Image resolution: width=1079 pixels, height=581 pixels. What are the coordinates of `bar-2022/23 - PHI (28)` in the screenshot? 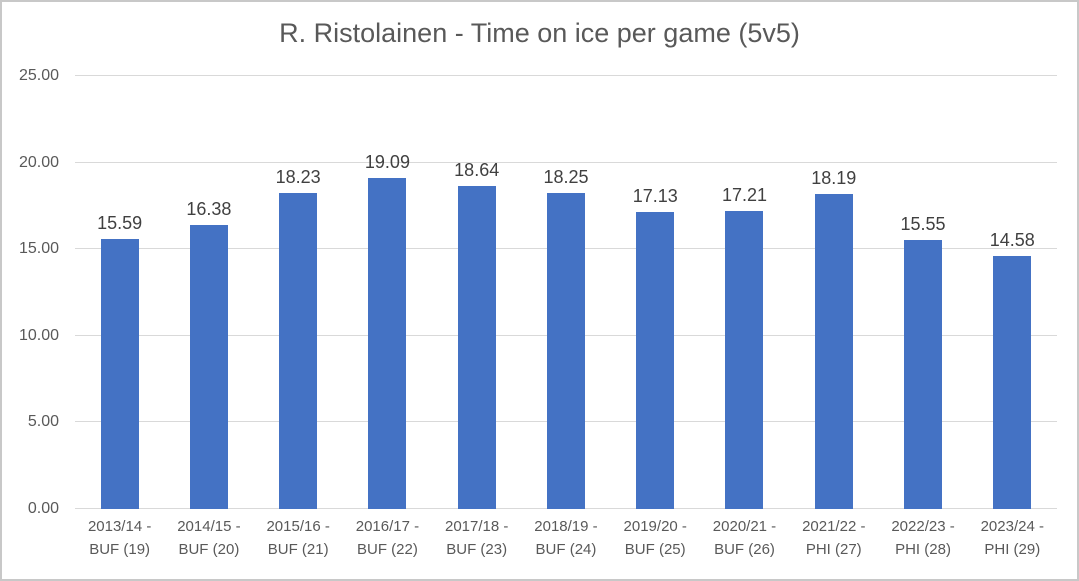 It's located at (923, 374).